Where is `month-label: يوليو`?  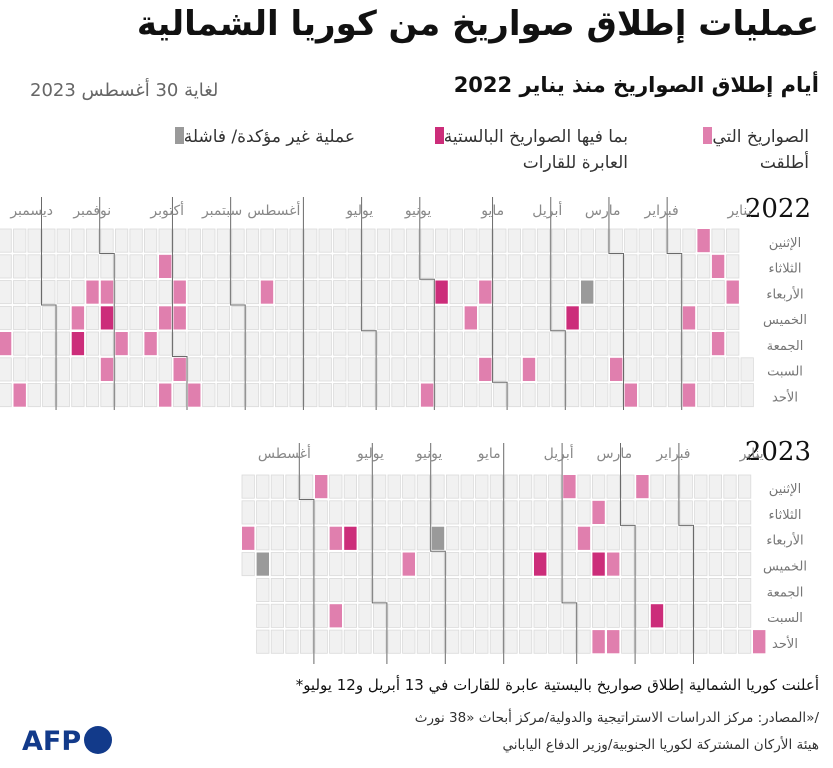 month-label: يوليو is located at coordinates (359, 211).